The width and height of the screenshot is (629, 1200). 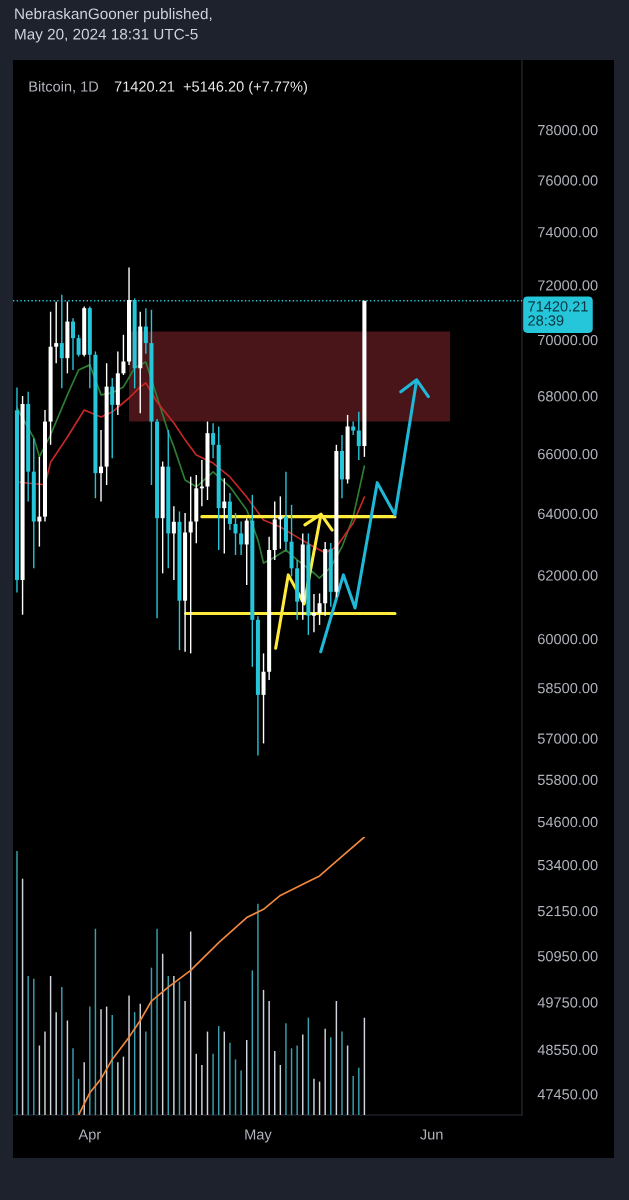 What do you see at coordinates (567, 1050) in the screenshot?
I see `y-tick-label: 48550.00` at bounding box center [567, 1050].